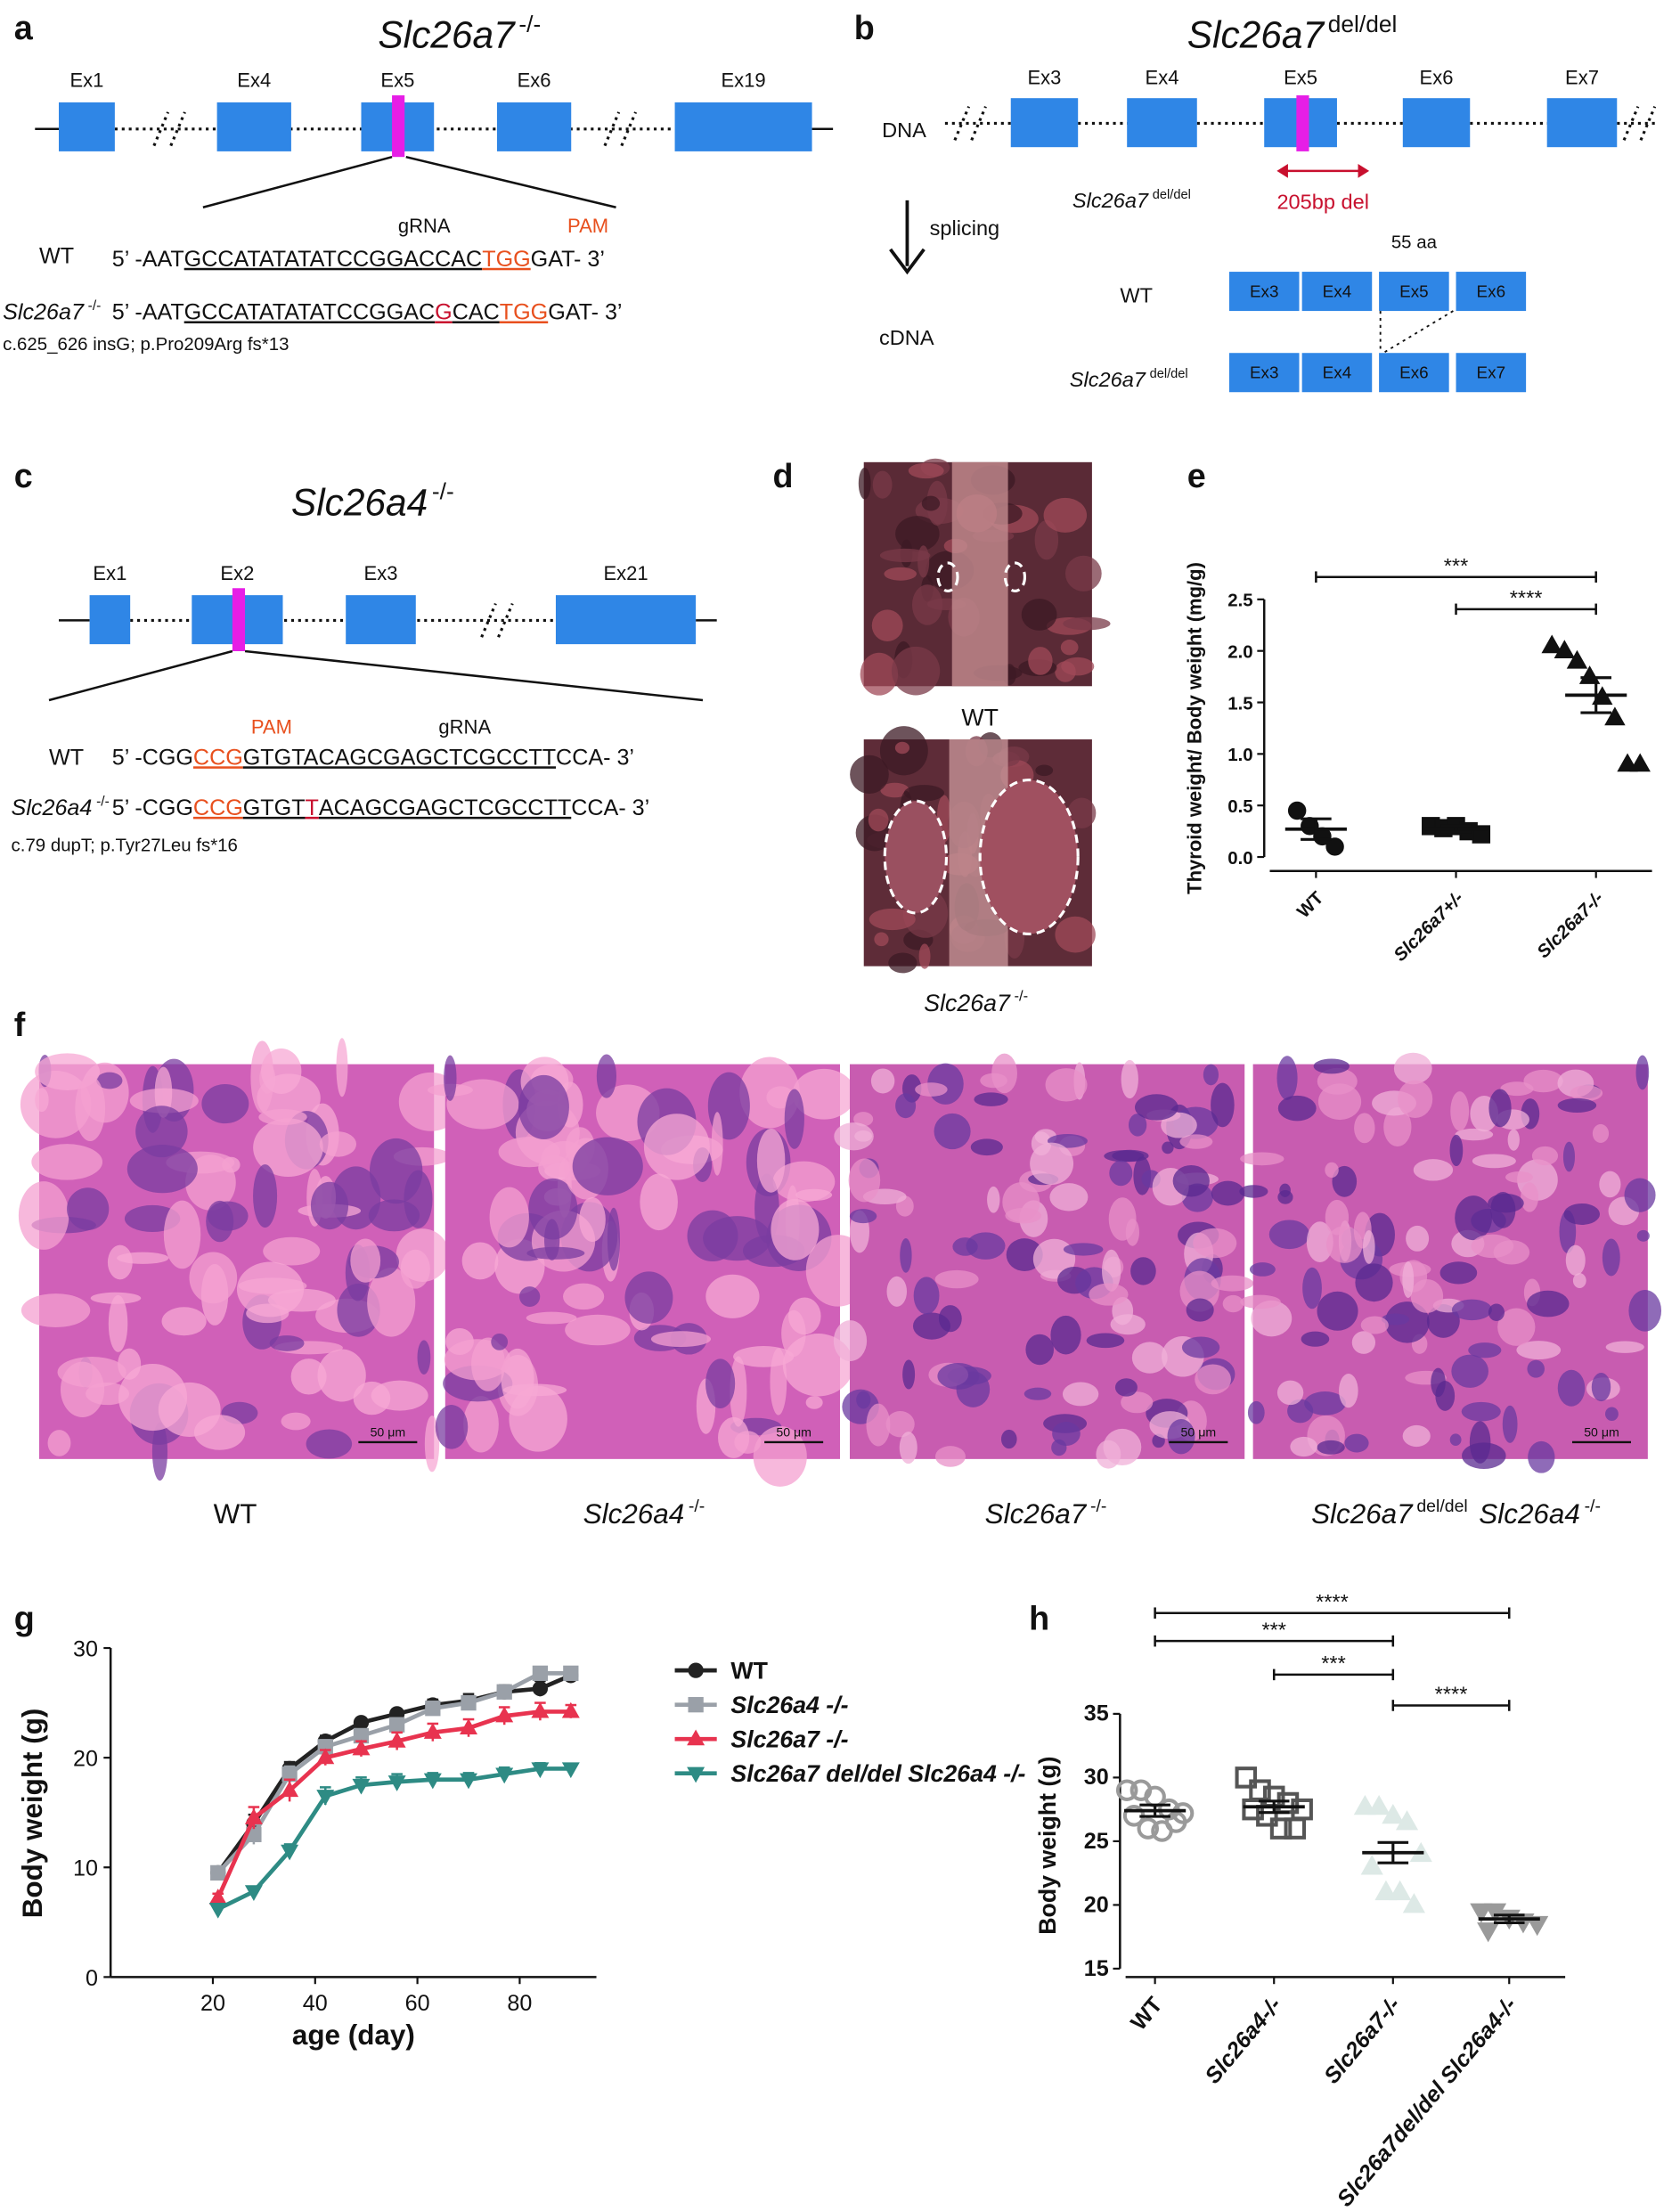  Describe the element at coordinates (506, 259) in the screenshot. I see `sequence-part: TGG` at that location.